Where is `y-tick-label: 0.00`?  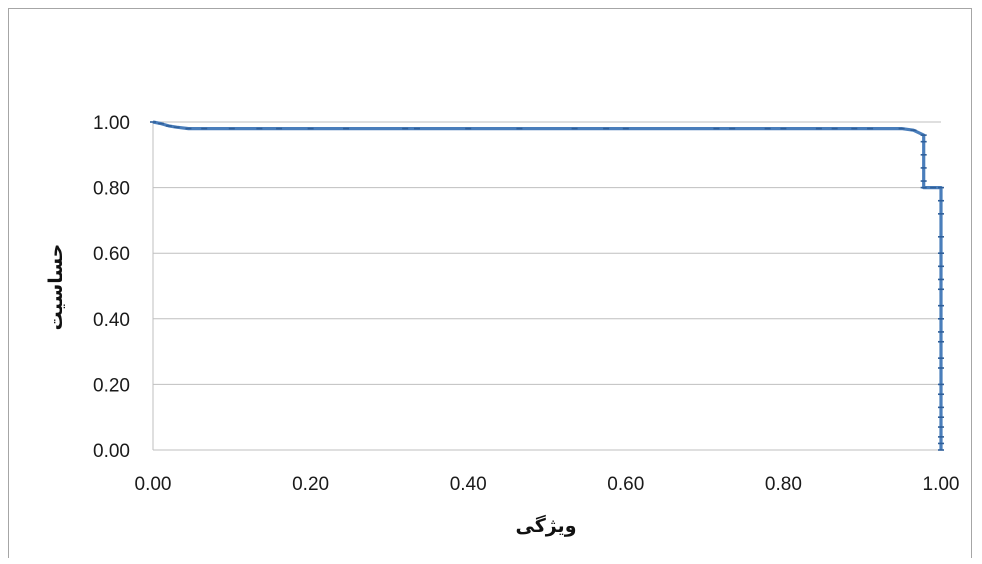
y-tick-label: 0.00 is located at coordinates (111, 451).